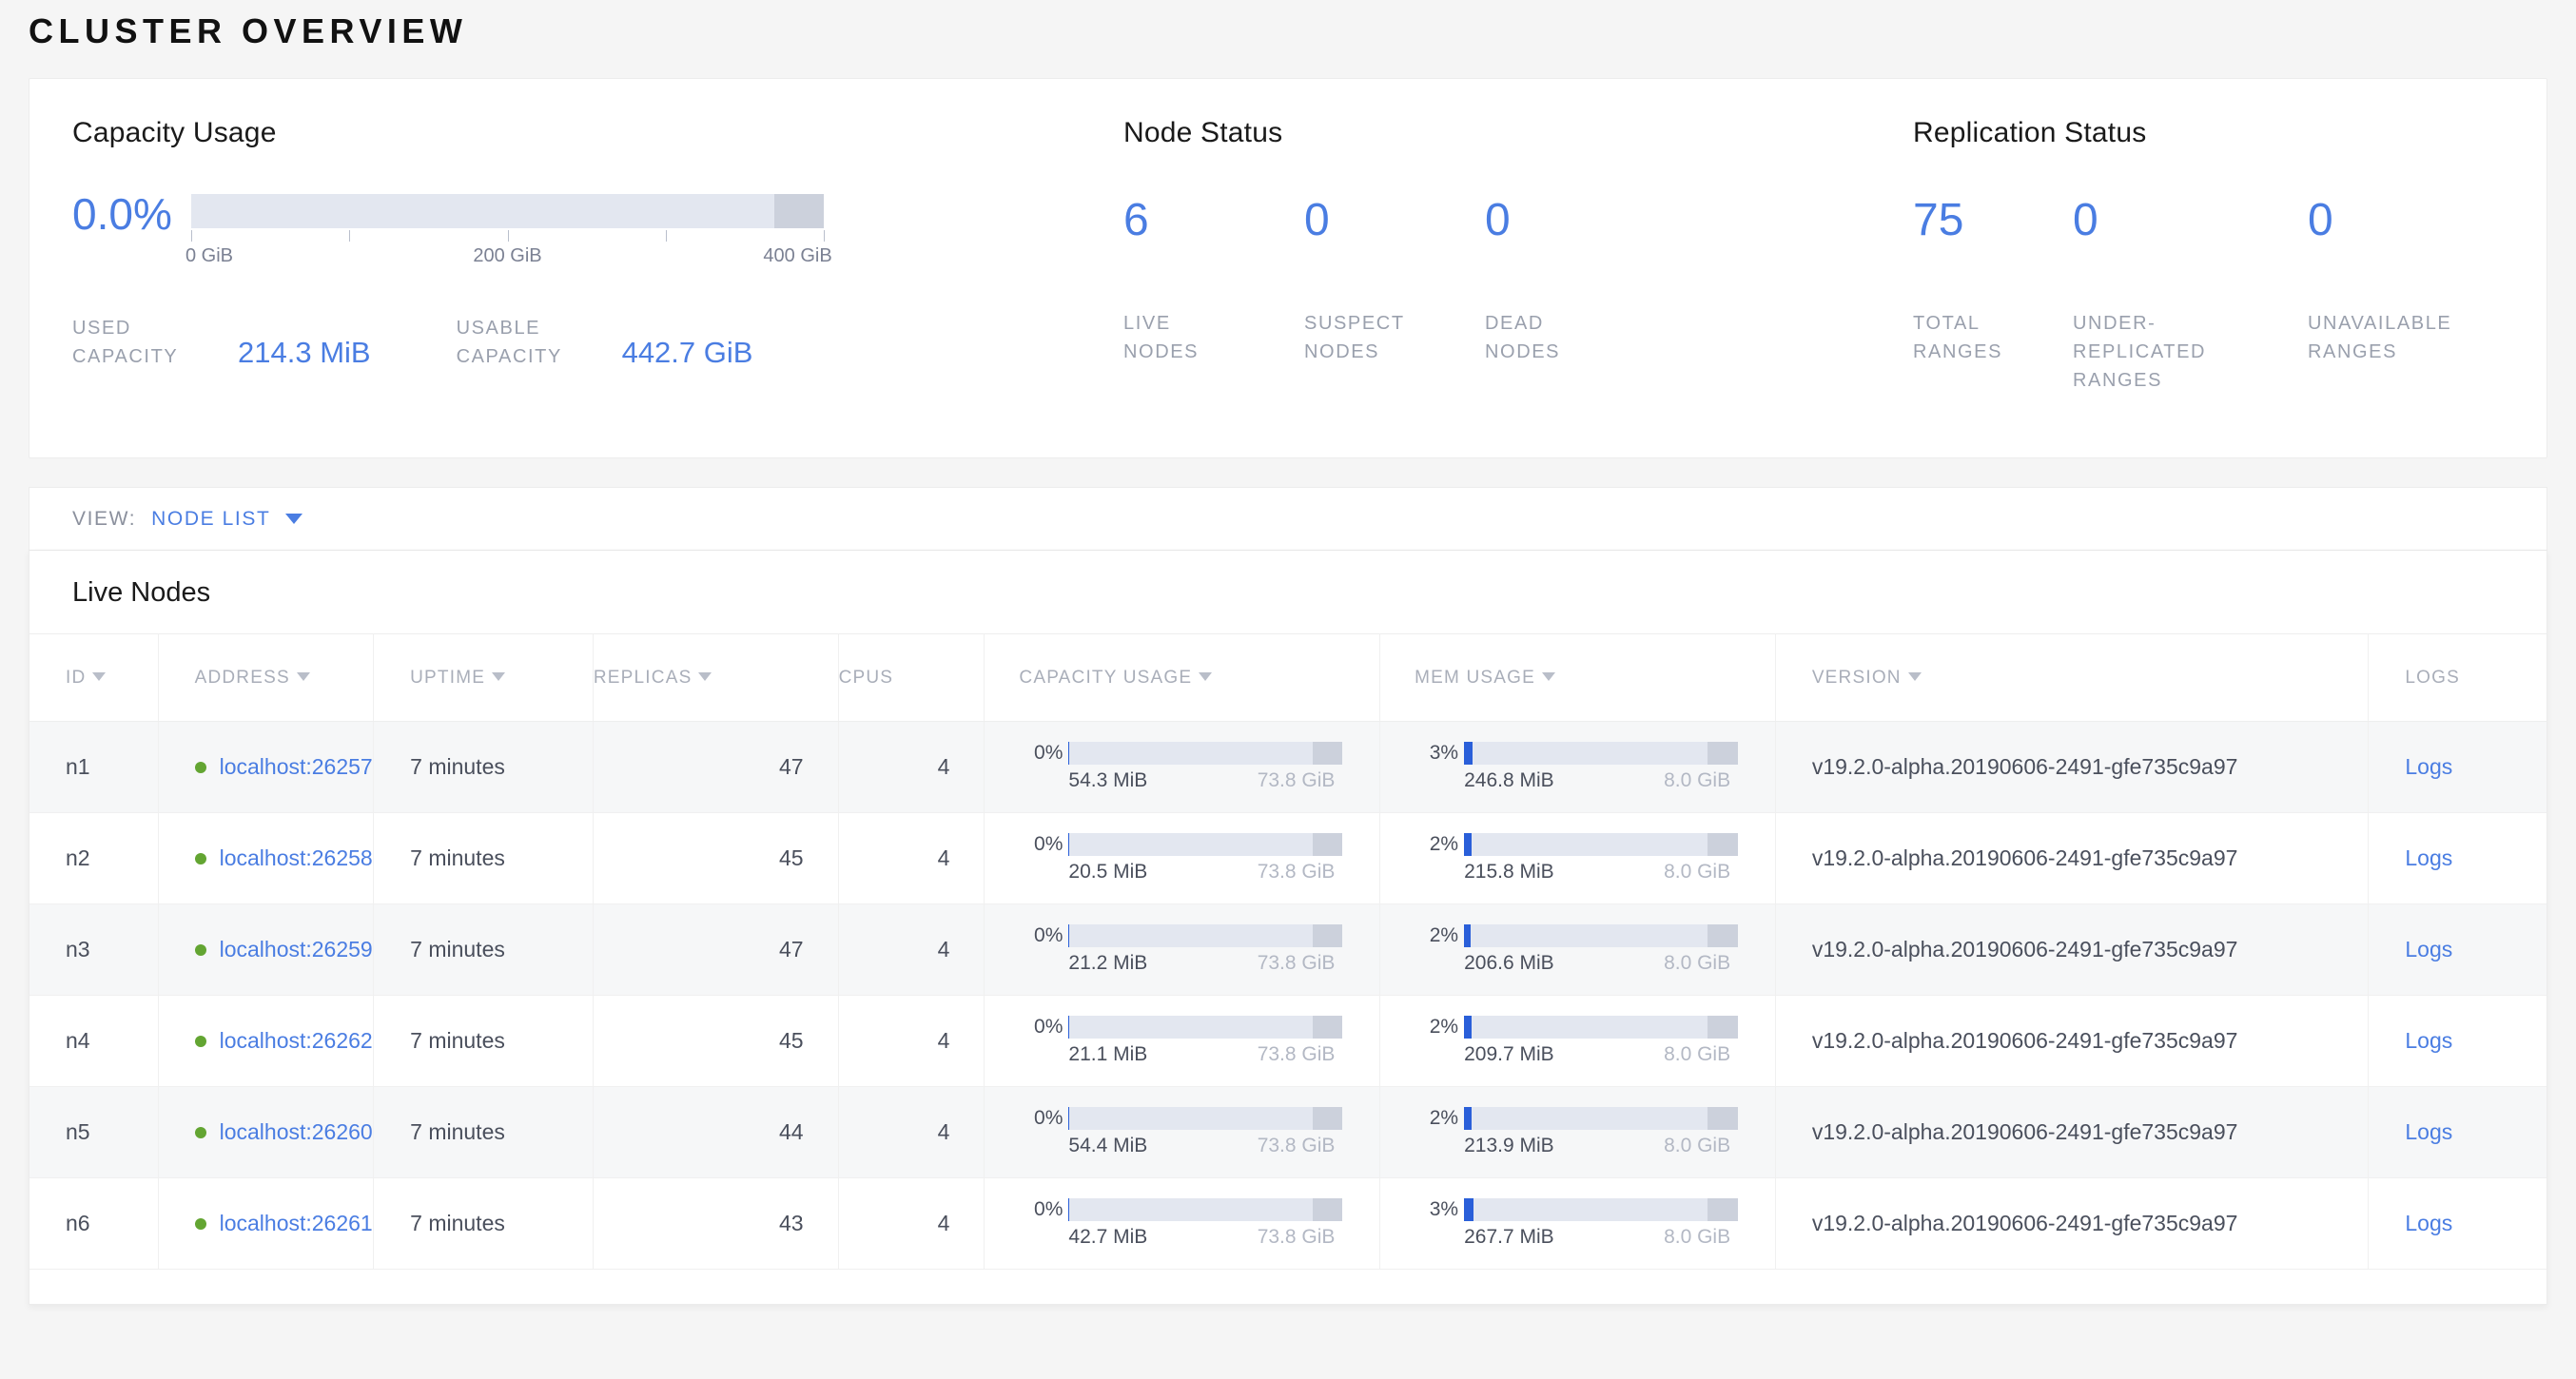 This screenshot has height=1379, width=2576. What do you see at coordinates (1958, 337) in the screenshot?
I see `stat-metric-label: TOTAL RANGES` at bounding box center [1958, 337].